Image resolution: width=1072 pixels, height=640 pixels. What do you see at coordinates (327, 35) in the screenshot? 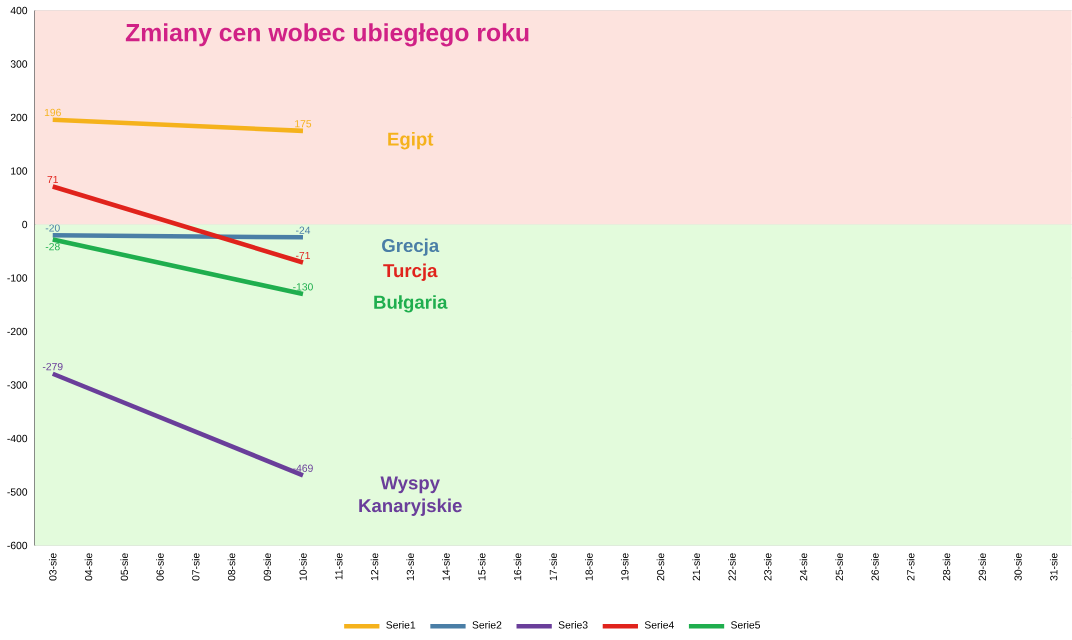
I see `chart-title: Zmiany cen wobec ubiegłego roku` at bounding box center [327, 35].